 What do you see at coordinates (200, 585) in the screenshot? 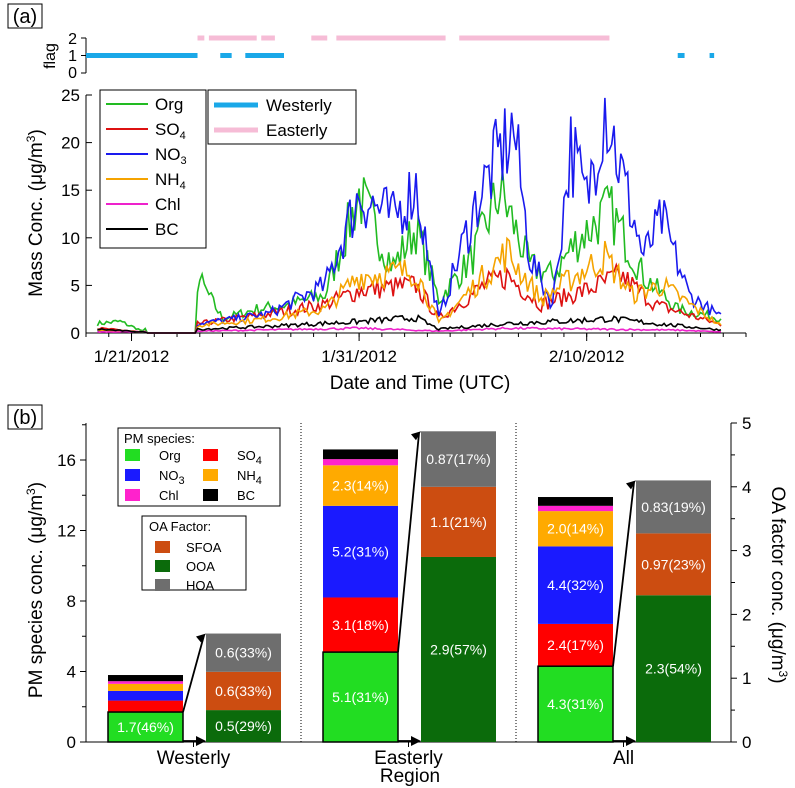
I see `legend-oa-label-hoa: HOA` at bounding box center [200, 585].